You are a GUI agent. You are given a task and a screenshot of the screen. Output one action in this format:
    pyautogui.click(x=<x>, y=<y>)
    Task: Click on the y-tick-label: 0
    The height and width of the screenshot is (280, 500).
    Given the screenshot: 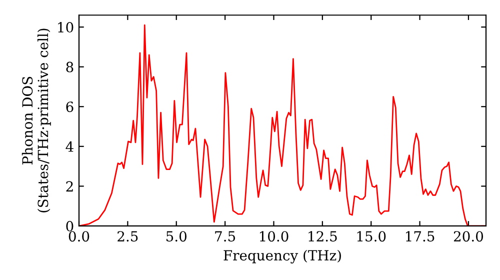 What is the action you would take?
    pyautogui.click(x=70, y=226)
    